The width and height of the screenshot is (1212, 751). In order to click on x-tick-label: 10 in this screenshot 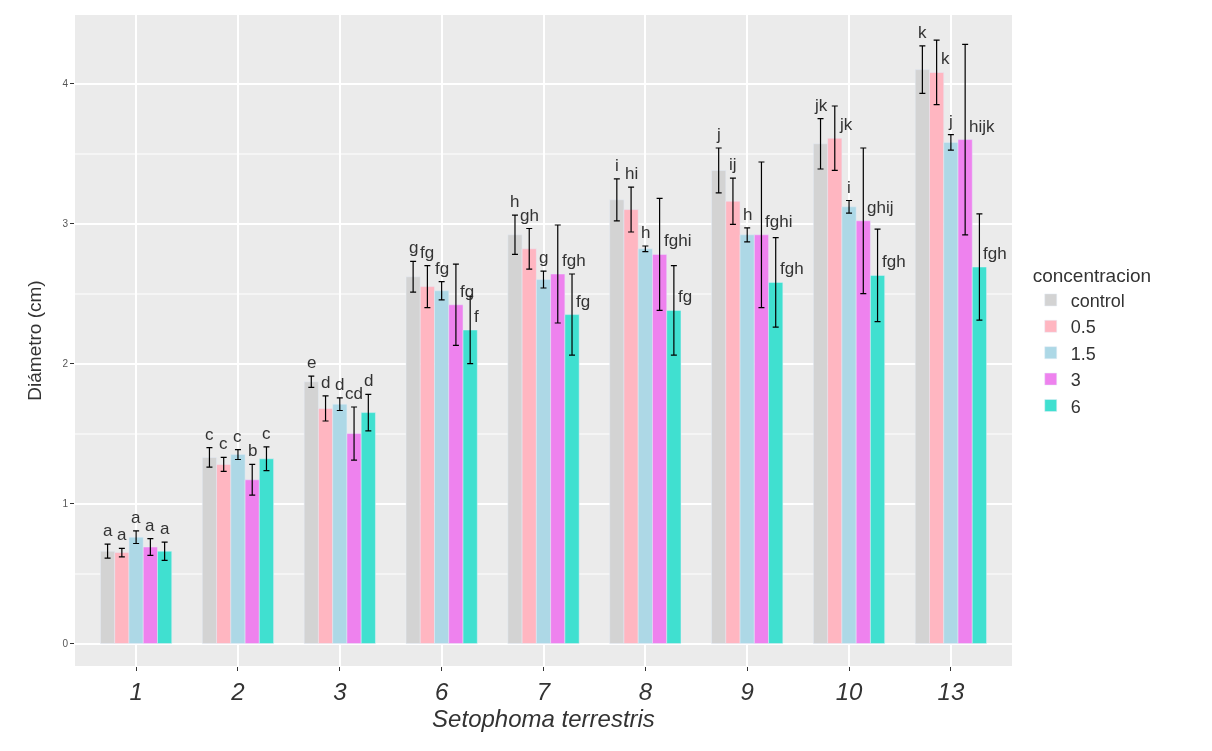, I will do `click(849, 691)`.